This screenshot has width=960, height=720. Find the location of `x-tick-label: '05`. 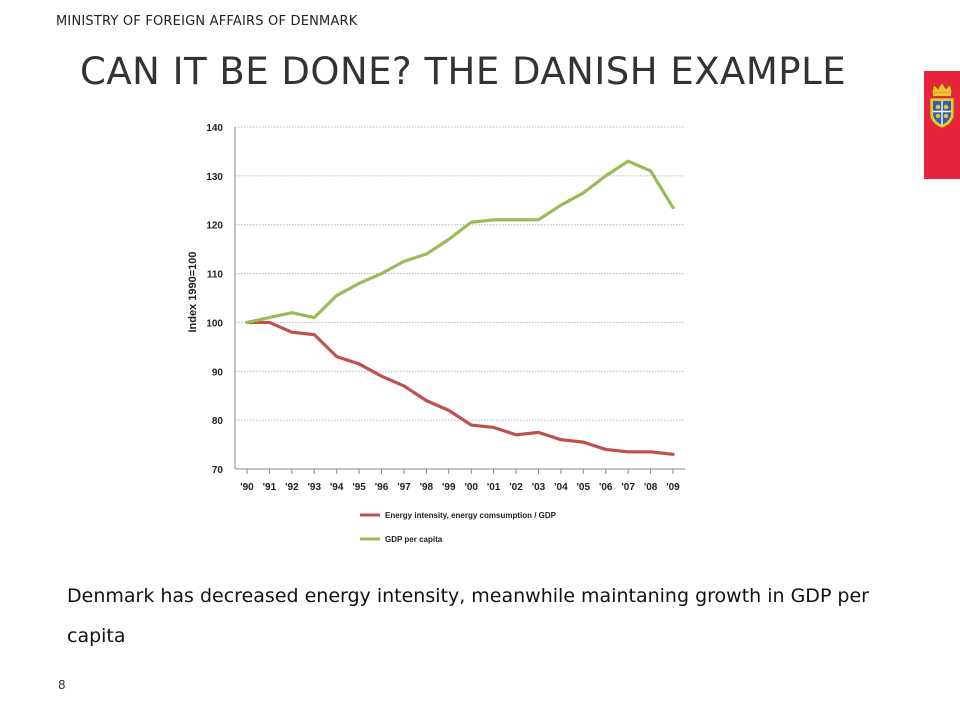

x-tick-label: '05 is located at coordinates (584, 487).